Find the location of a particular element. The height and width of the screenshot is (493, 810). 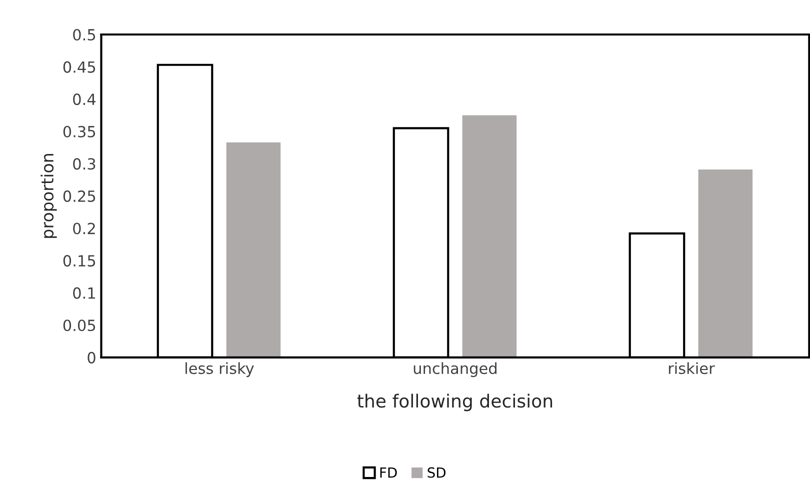

x-tick-label: unchanged is located at coordinates (455, 370).